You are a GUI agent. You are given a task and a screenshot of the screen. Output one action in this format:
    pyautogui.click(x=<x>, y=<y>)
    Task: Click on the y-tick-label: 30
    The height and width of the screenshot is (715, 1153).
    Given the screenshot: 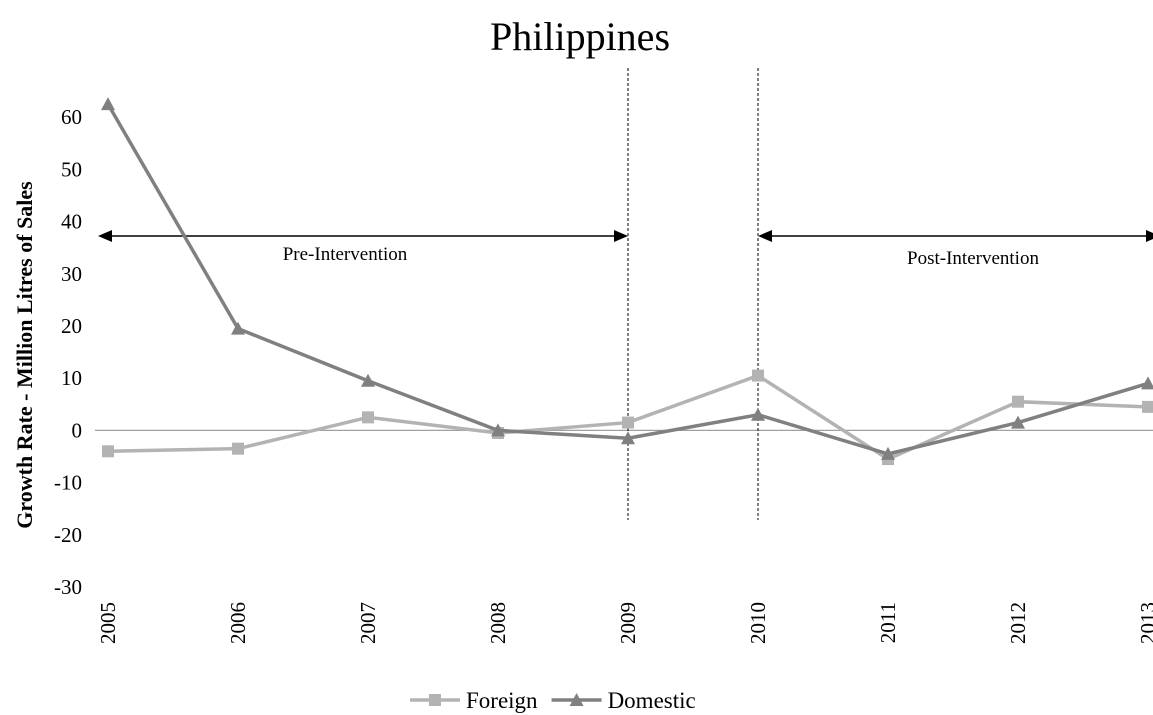 What is the action you would take?
    pyautogui.click(x=71, y=274)
    